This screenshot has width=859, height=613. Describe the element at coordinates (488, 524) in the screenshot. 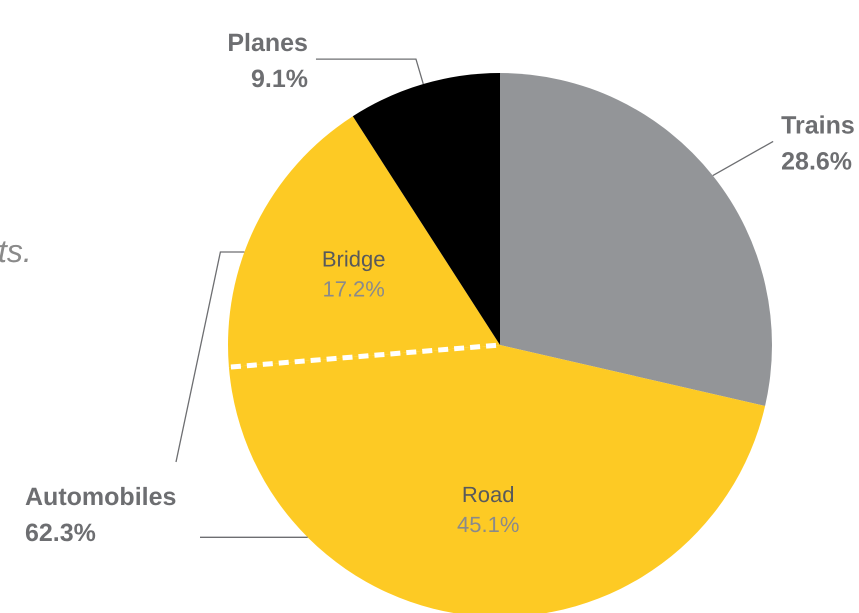

I see `data-label: 45.1%` at that location.